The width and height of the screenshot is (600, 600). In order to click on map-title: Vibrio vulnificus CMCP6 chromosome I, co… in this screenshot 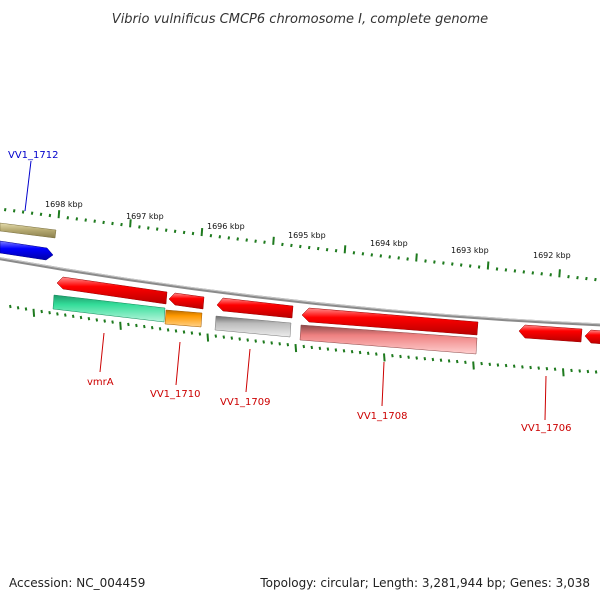, I will do `click(300, 19)`.